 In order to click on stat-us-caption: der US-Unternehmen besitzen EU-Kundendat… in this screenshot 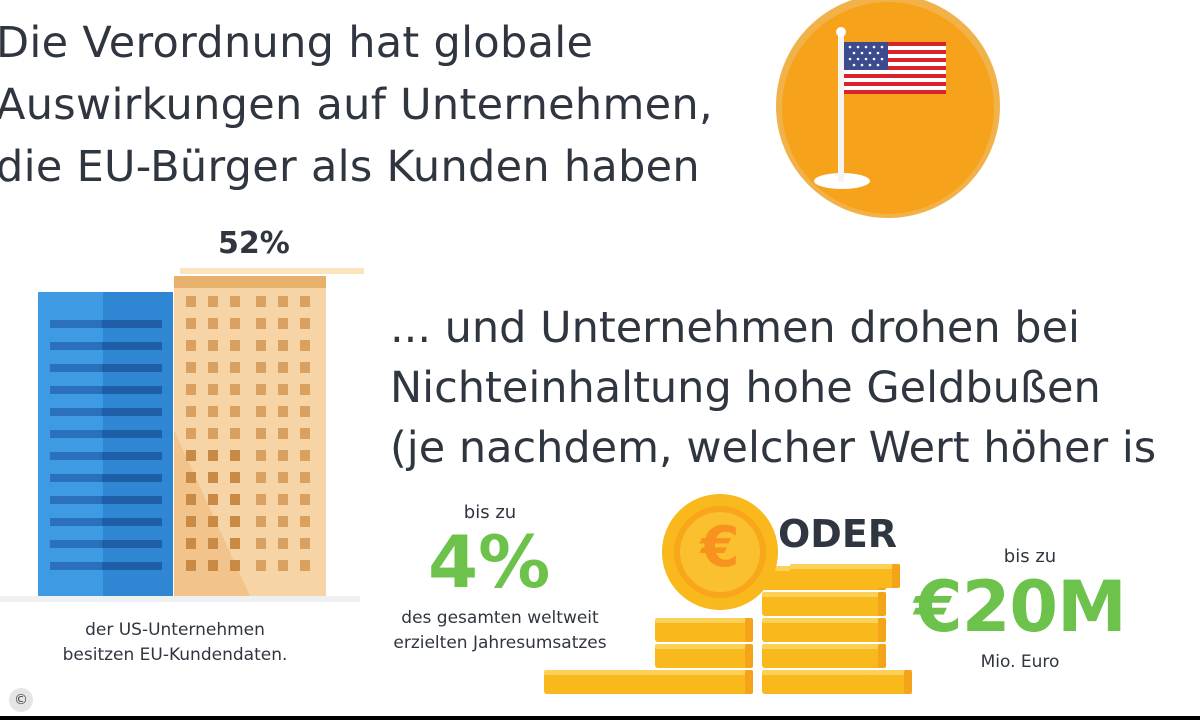, I will do `click(175, 643)`.